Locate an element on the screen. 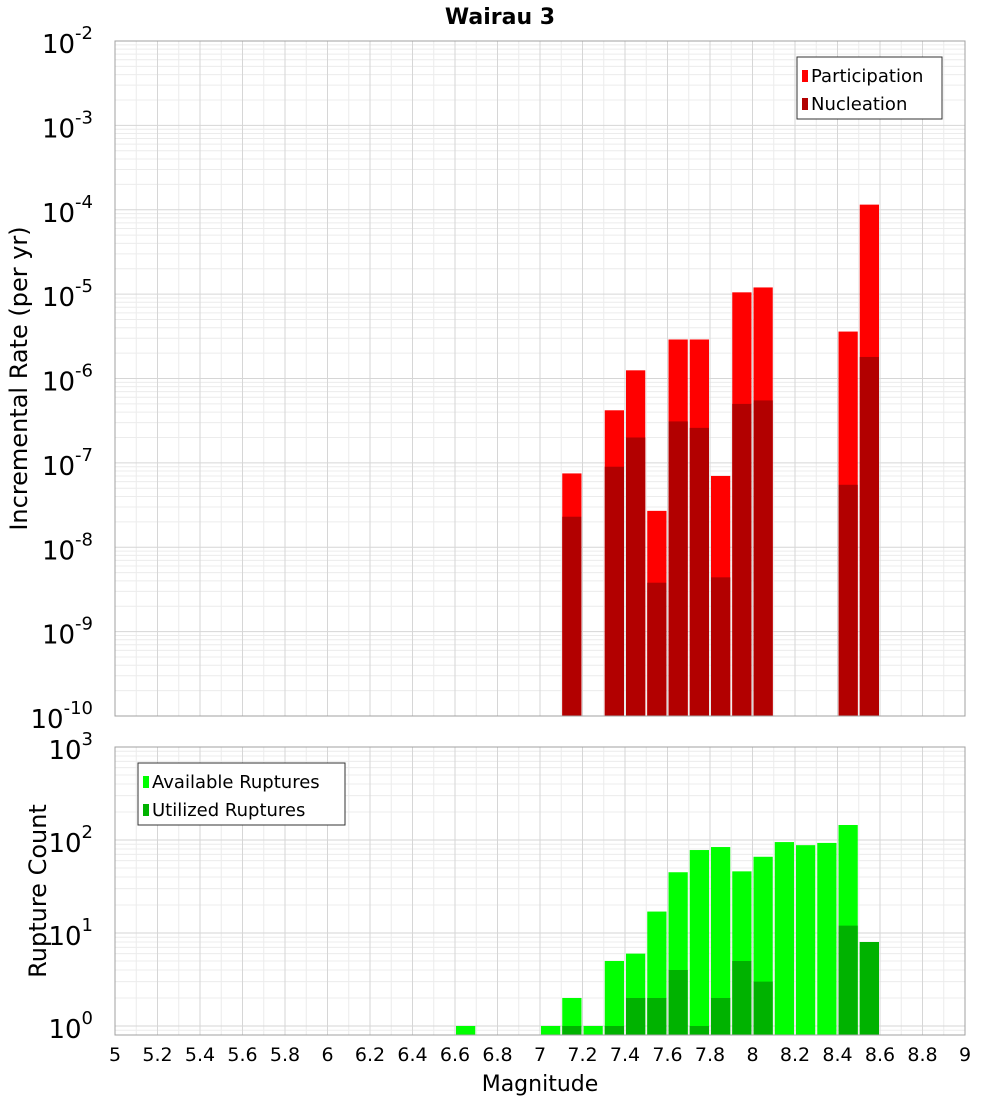  y-tick-label: 10⁻⁵ is located at coordinates (67, 294).